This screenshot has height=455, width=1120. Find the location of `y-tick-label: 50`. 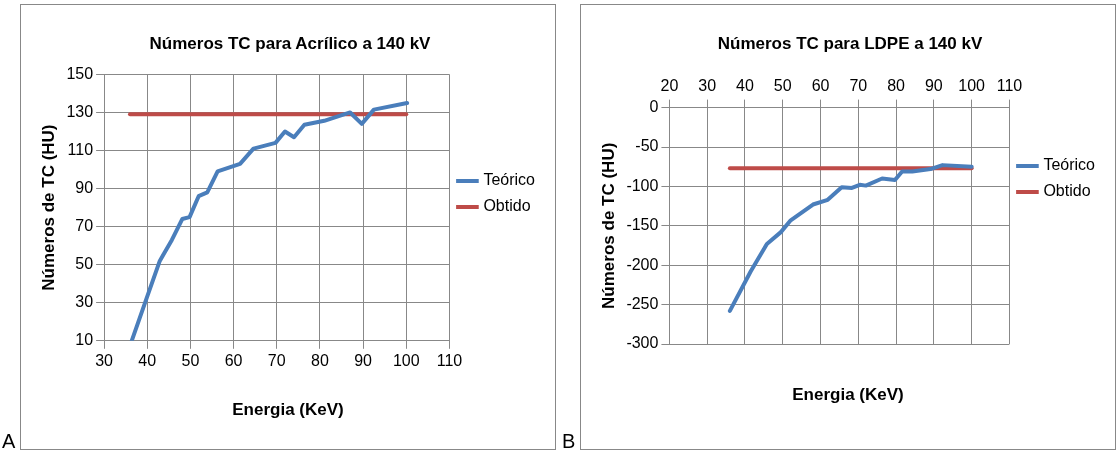

y-tick-label: 50 is located at coordinates (84, 264).